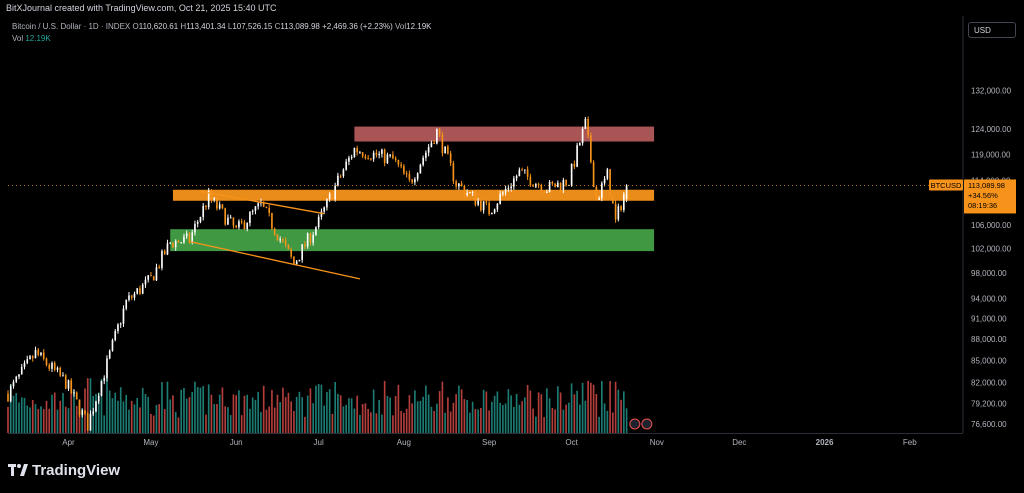  Describe the element at coordinates (989, 339) in the screenshot. I see `y-tick-label: 88,000.00` at that location.